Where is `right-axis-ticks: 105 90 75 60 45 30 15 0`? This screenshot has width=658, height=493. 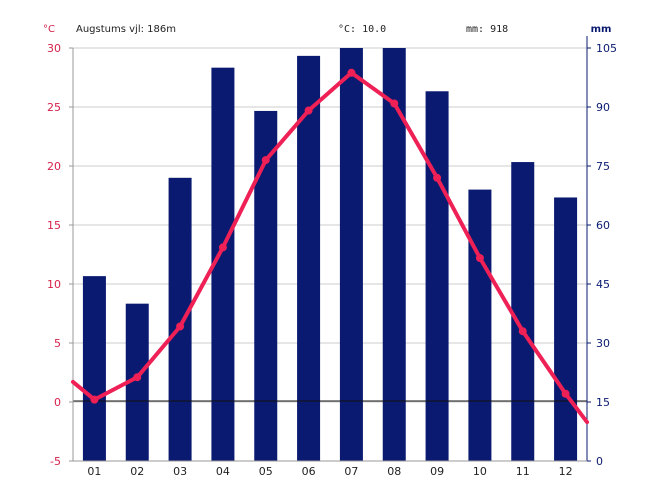 right-axis-ticks: 105 90 75 60 45 30 15 0 is located at coordinates (602, 255).